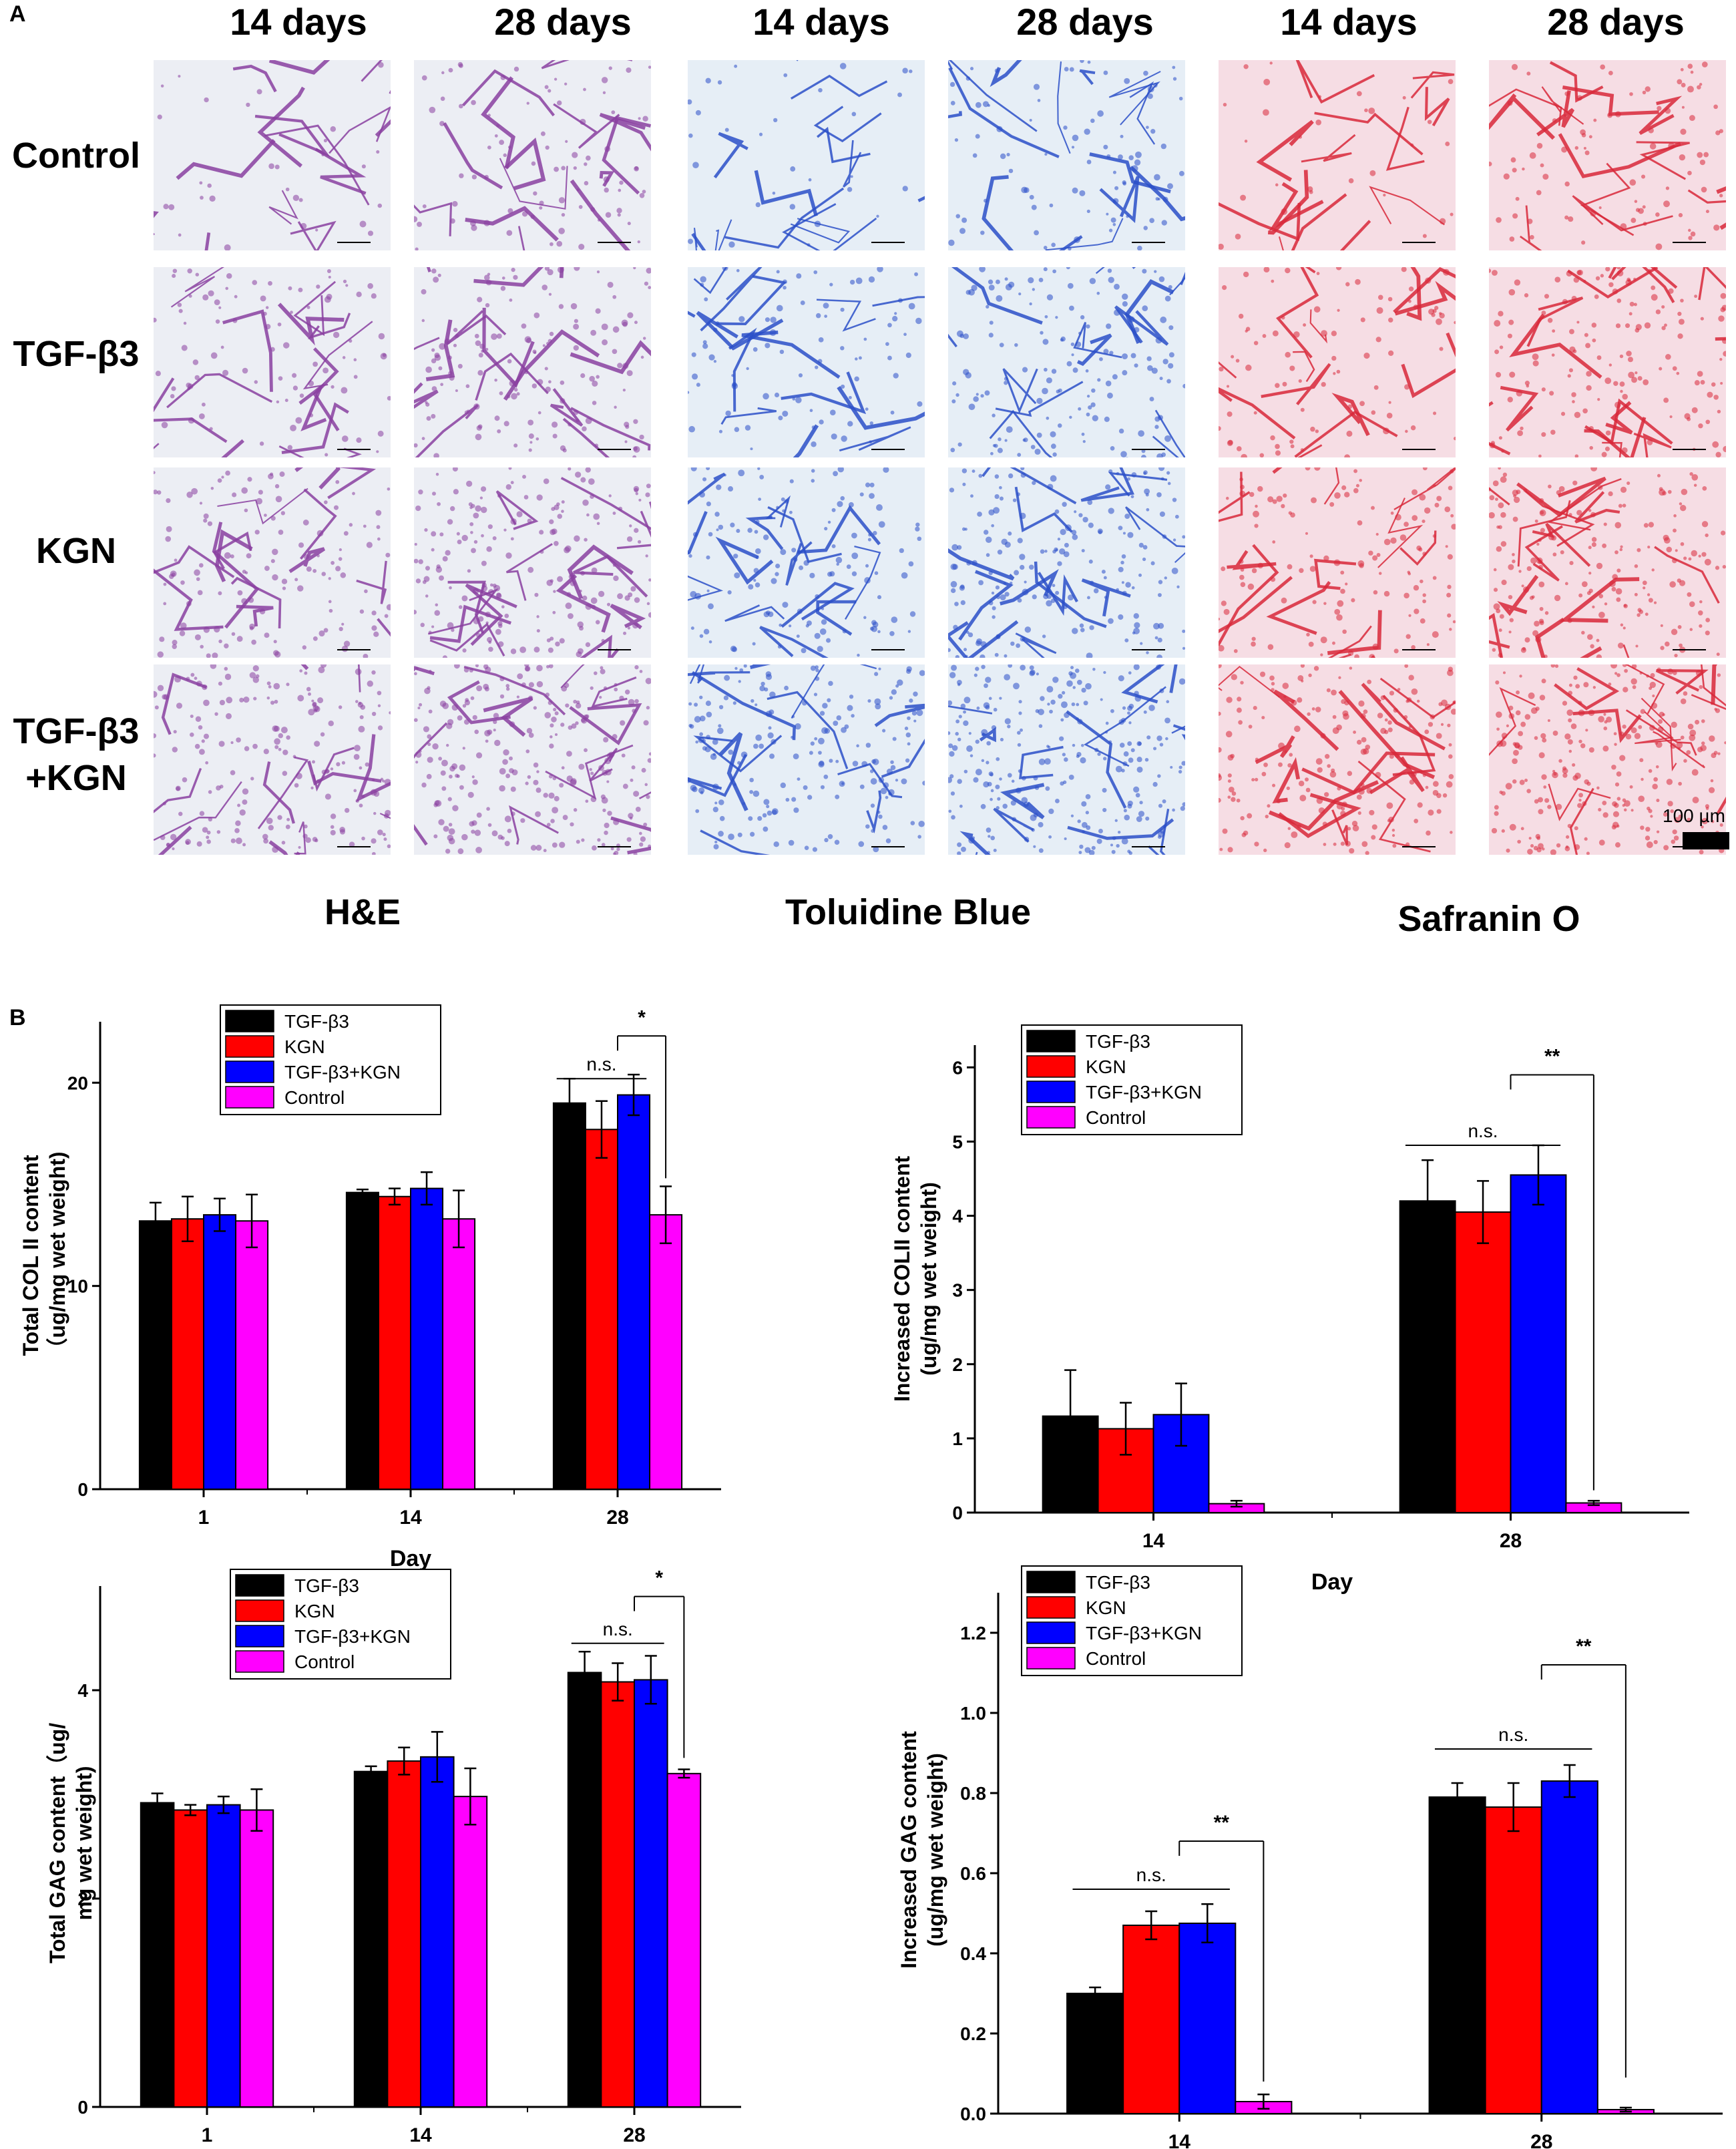  Describe the element at coordinates (155, 1355) in the screenshot. I see `bar` at that location.